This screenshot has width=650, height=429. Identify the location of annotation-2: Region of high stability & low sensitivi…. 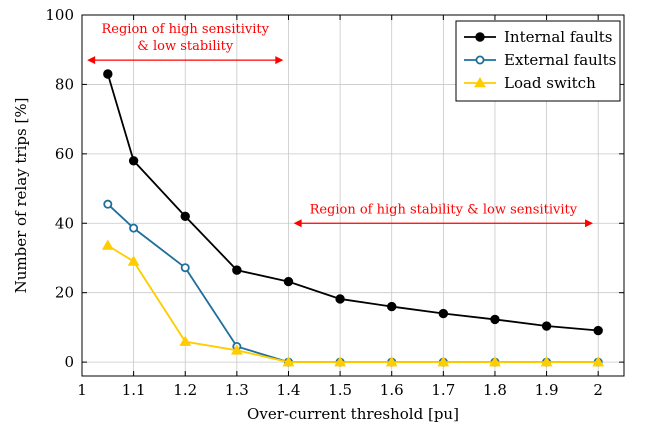
(443, 215).